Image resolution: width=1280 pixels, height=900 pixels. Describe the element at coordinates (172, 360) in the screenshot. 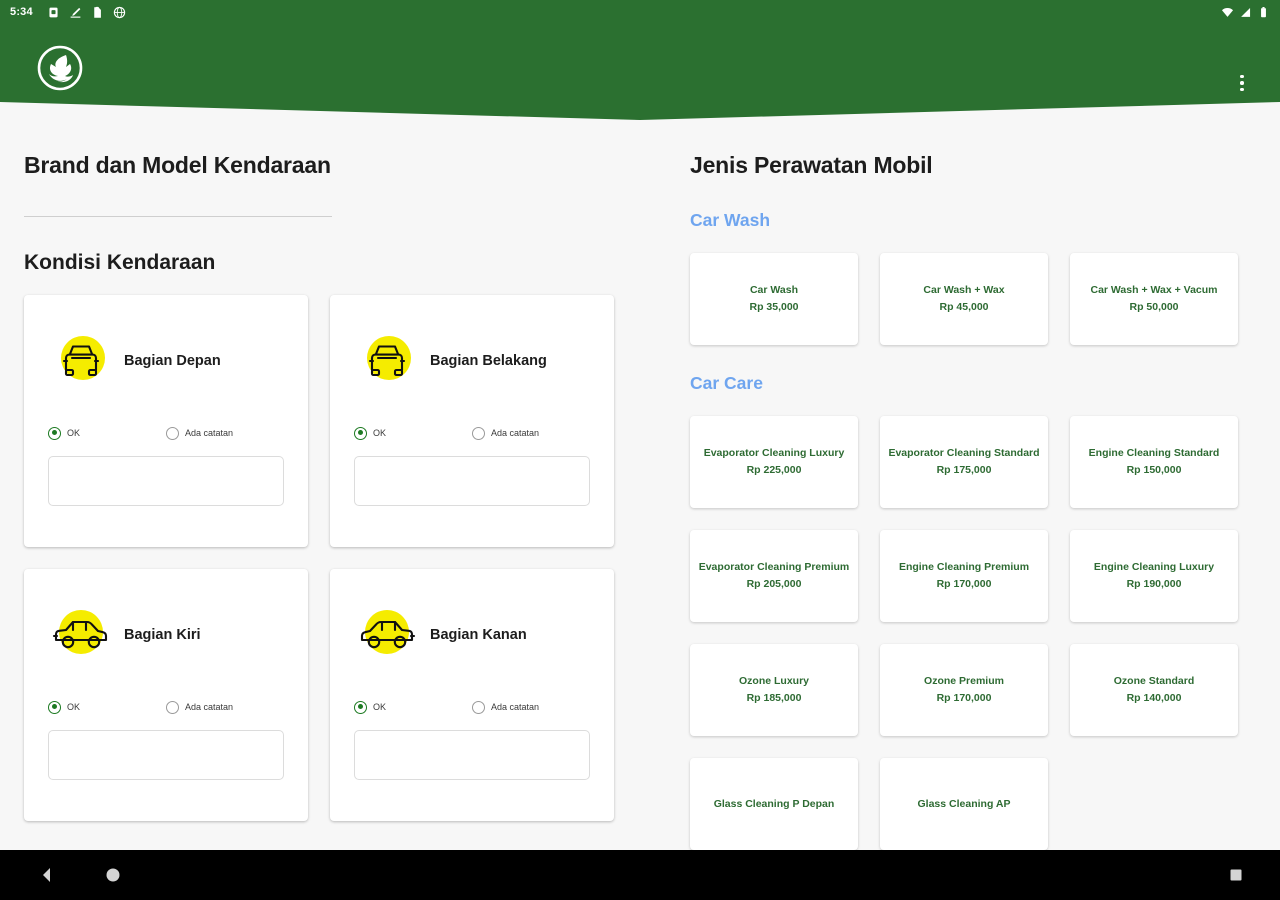

I see `condition-card-label: Bagian Depan` at that location.